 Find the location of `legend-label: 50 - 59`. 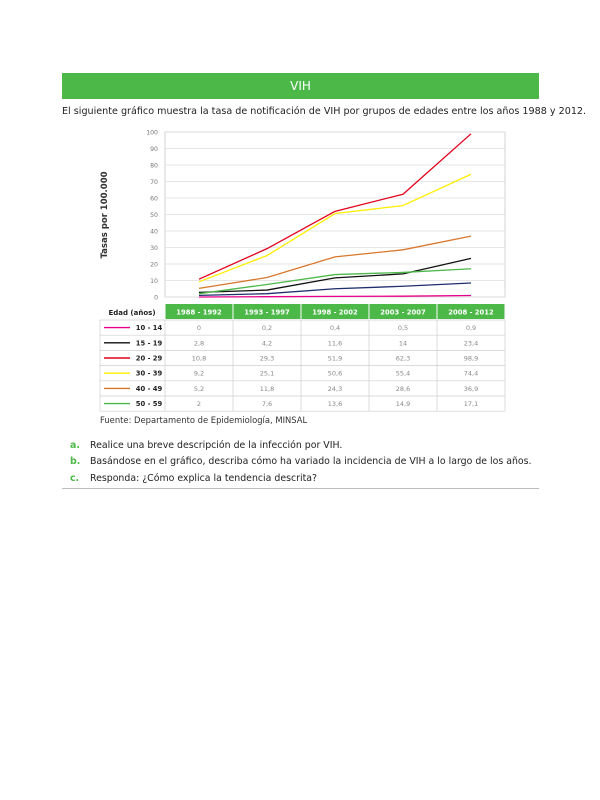

legend-label: 50 - 59 is located at coordinates (149, 404).